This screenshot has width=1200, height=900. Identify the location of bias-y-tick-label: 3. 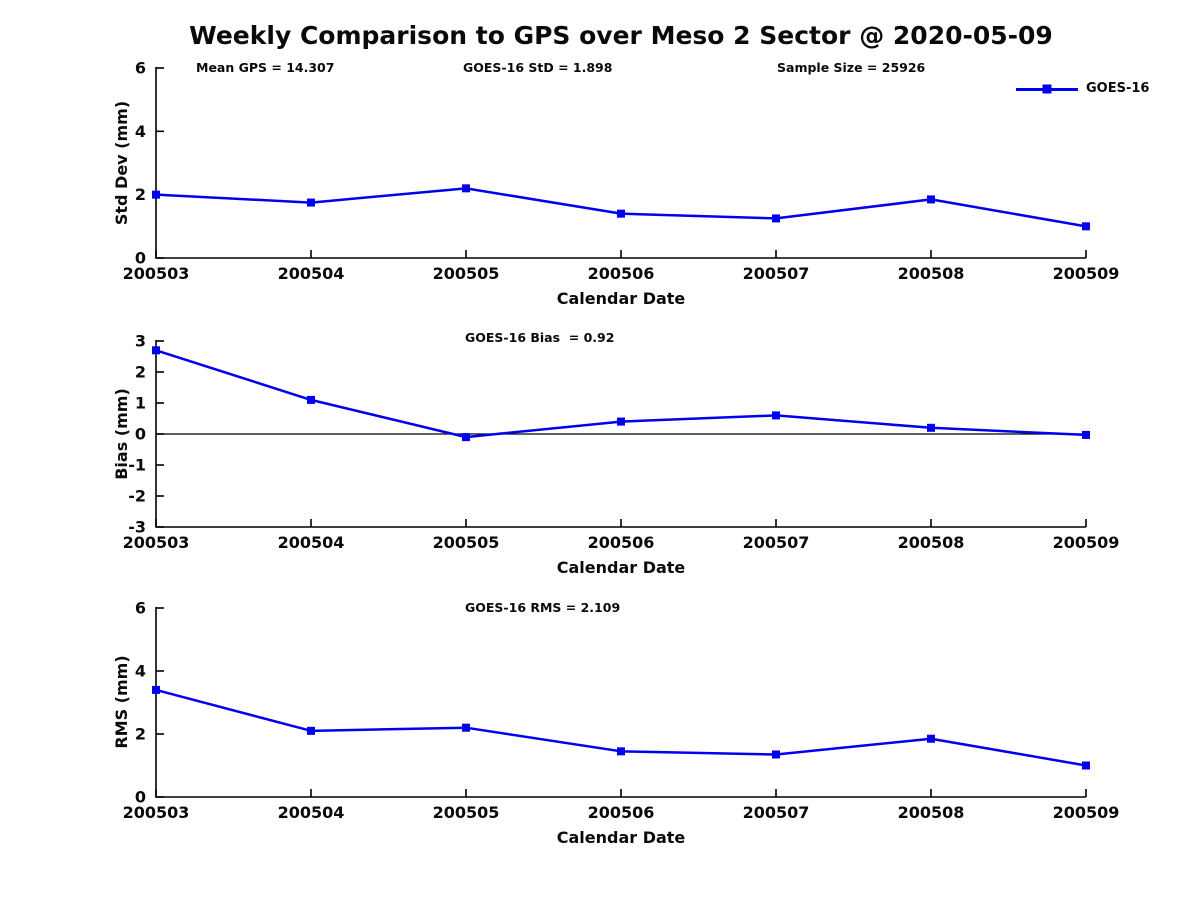
(140, 341).